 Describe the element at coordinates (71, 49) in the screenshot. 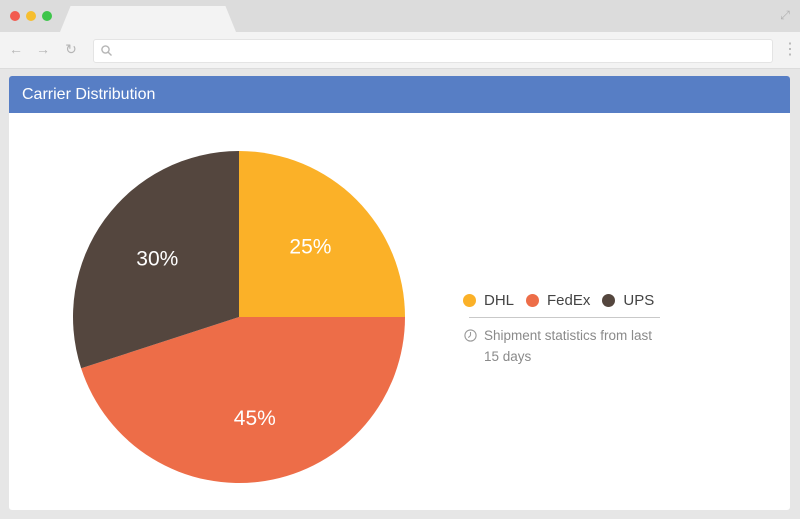

I see `reload-icon: ↻` at that location.